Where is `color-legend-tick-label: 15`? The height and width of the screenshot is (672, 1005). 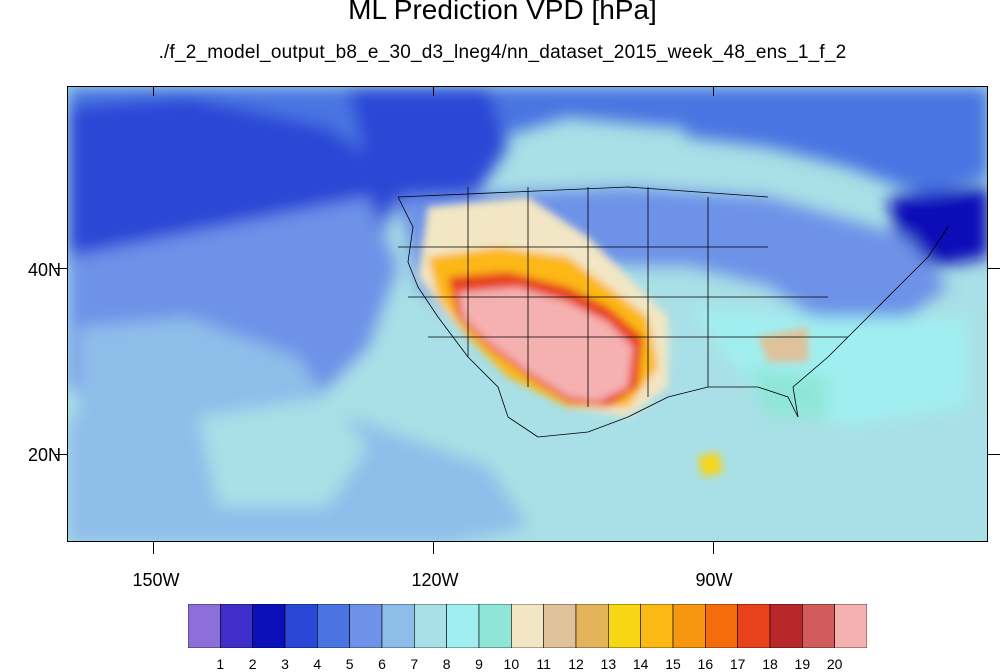
color-legend-tick-label: 15 is located at coordinates (673, 664).